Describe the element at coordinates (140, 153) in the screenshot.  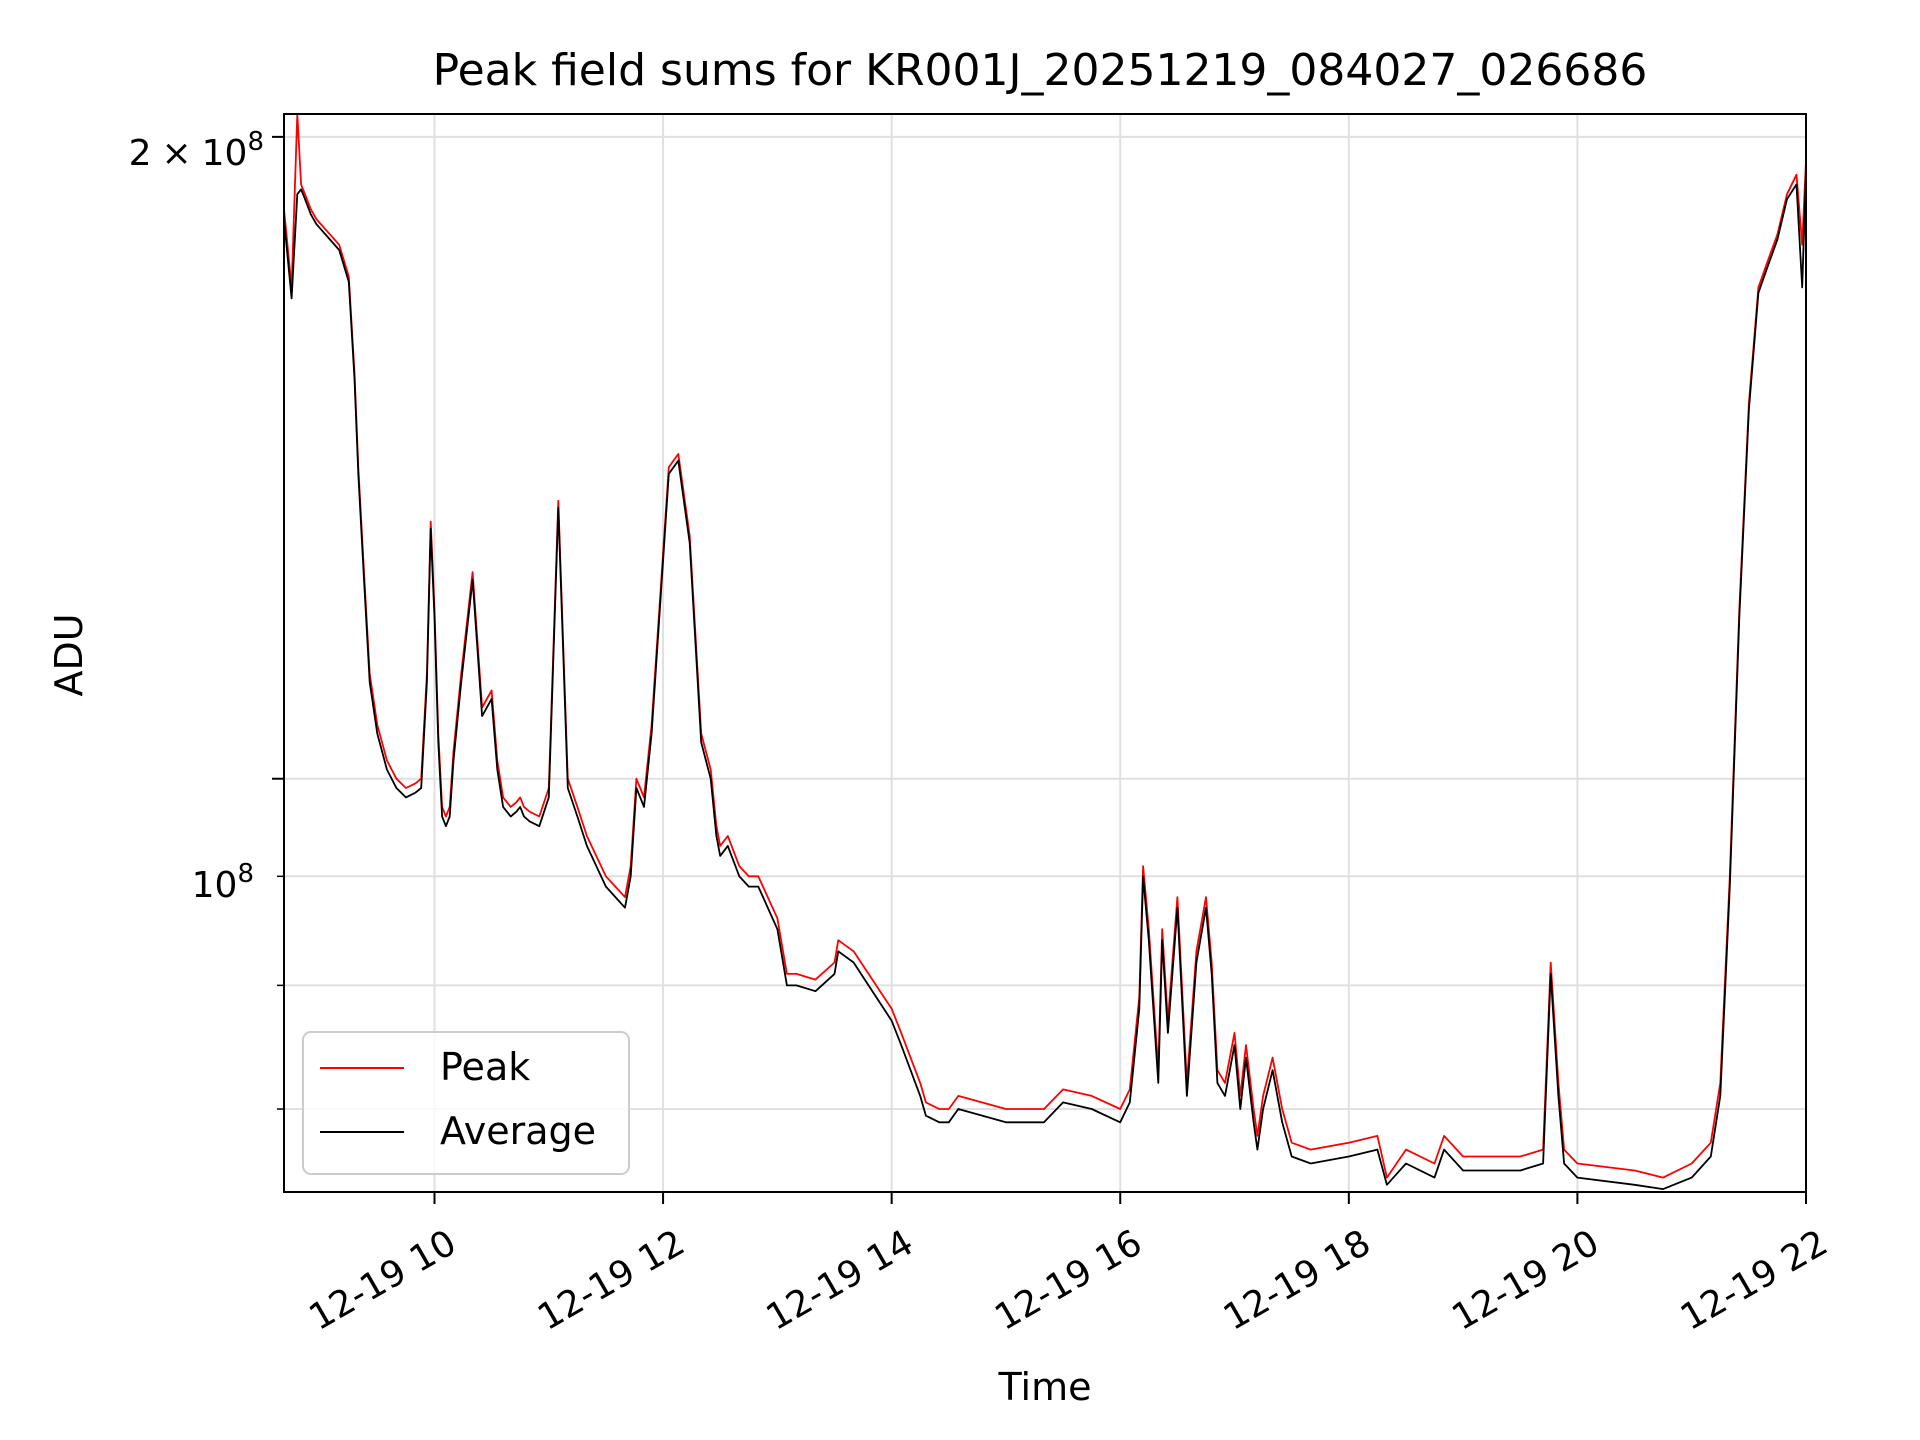
I see `y-tick-mantissa: 2` at that location.